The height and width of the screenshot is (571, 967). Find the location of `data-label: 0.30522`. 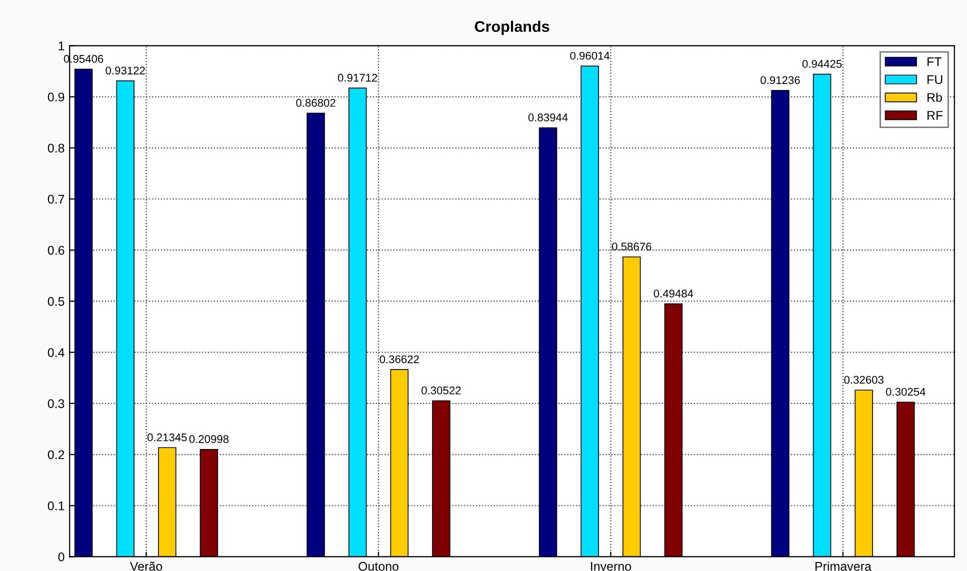

data-label: 0.30522 is located at coordinates (441, 390).